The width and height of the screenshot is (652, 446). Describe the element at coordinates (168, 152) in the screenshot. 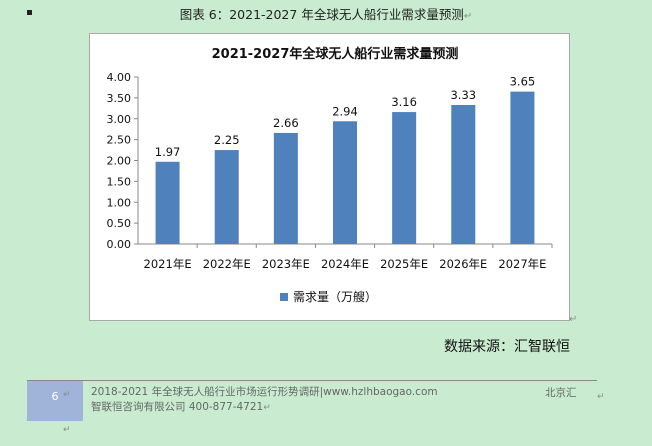

I see `bar-value-label: 1.97` at that location.